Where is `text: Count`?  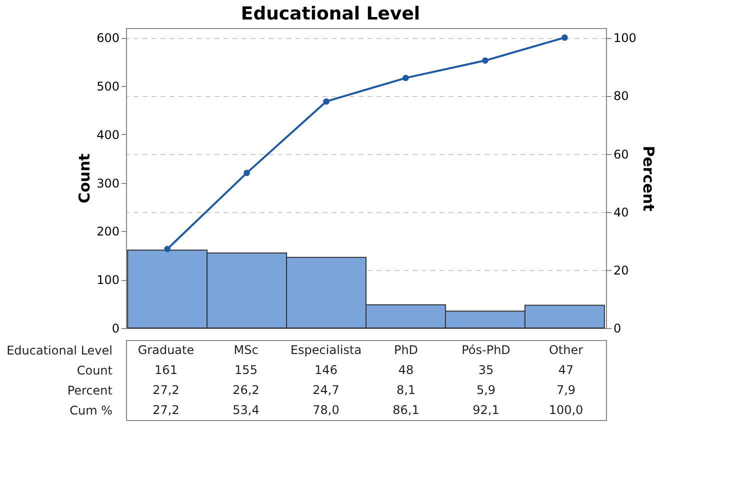
text: Count is located at coordinates (94, 371).